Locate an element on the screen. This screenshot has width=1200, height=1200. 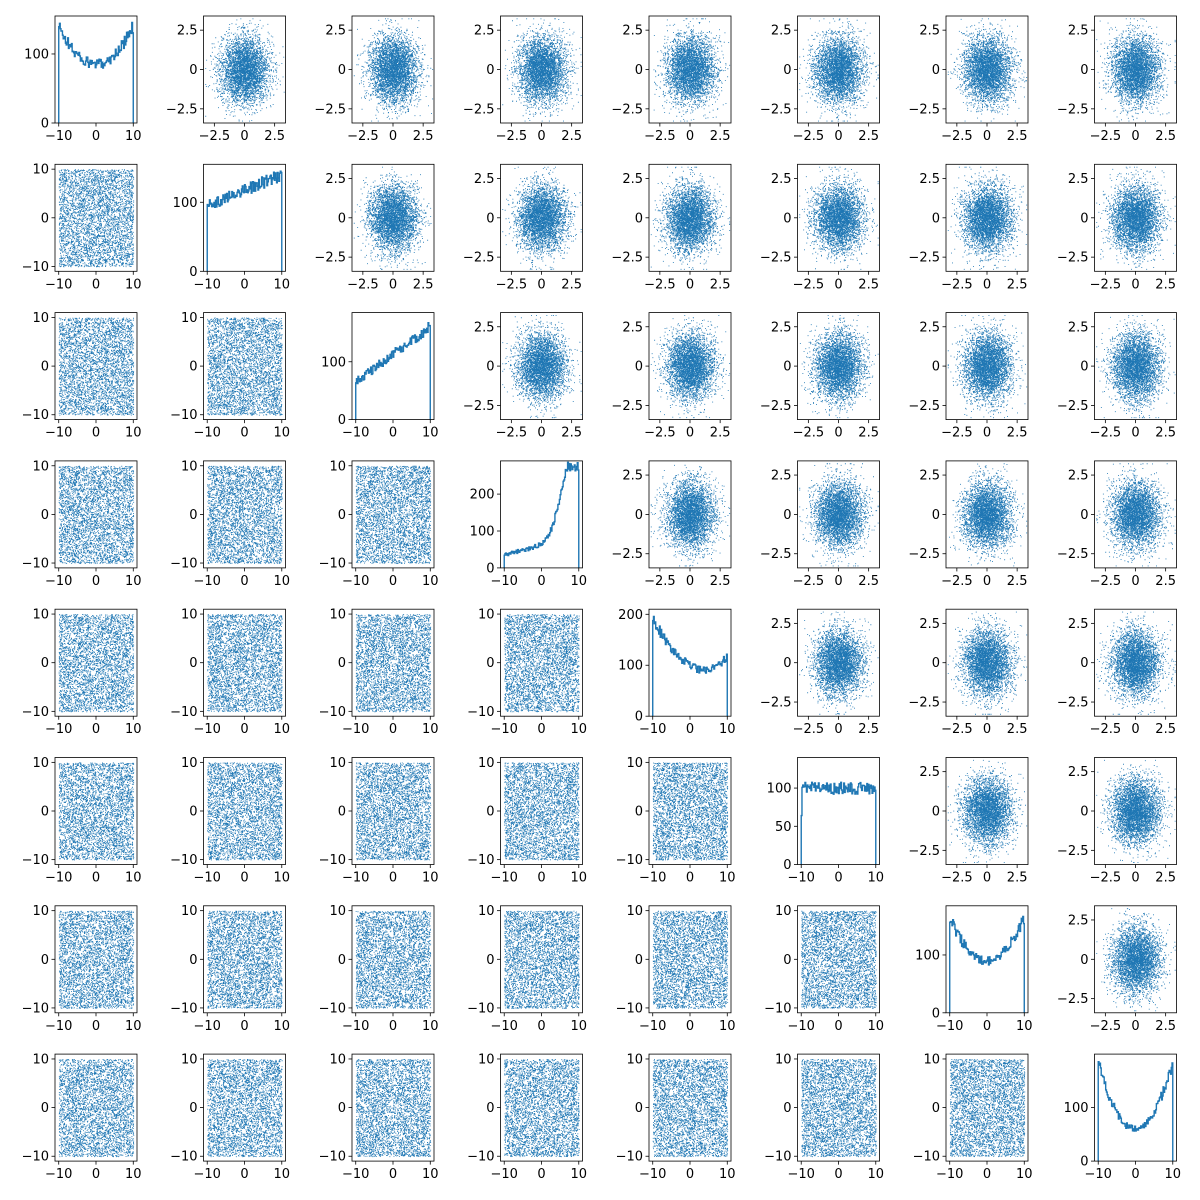
panel-r6-c5: −10 0 10 −10 0 10 is located at coordinates (824, 969).